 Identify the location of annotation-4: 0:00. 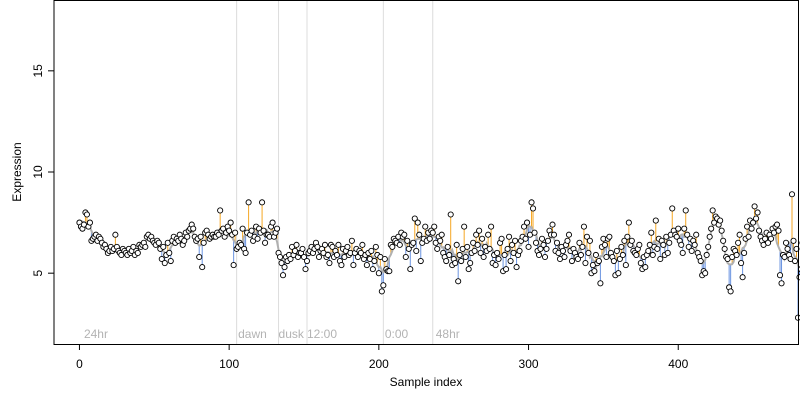
(397, 334).